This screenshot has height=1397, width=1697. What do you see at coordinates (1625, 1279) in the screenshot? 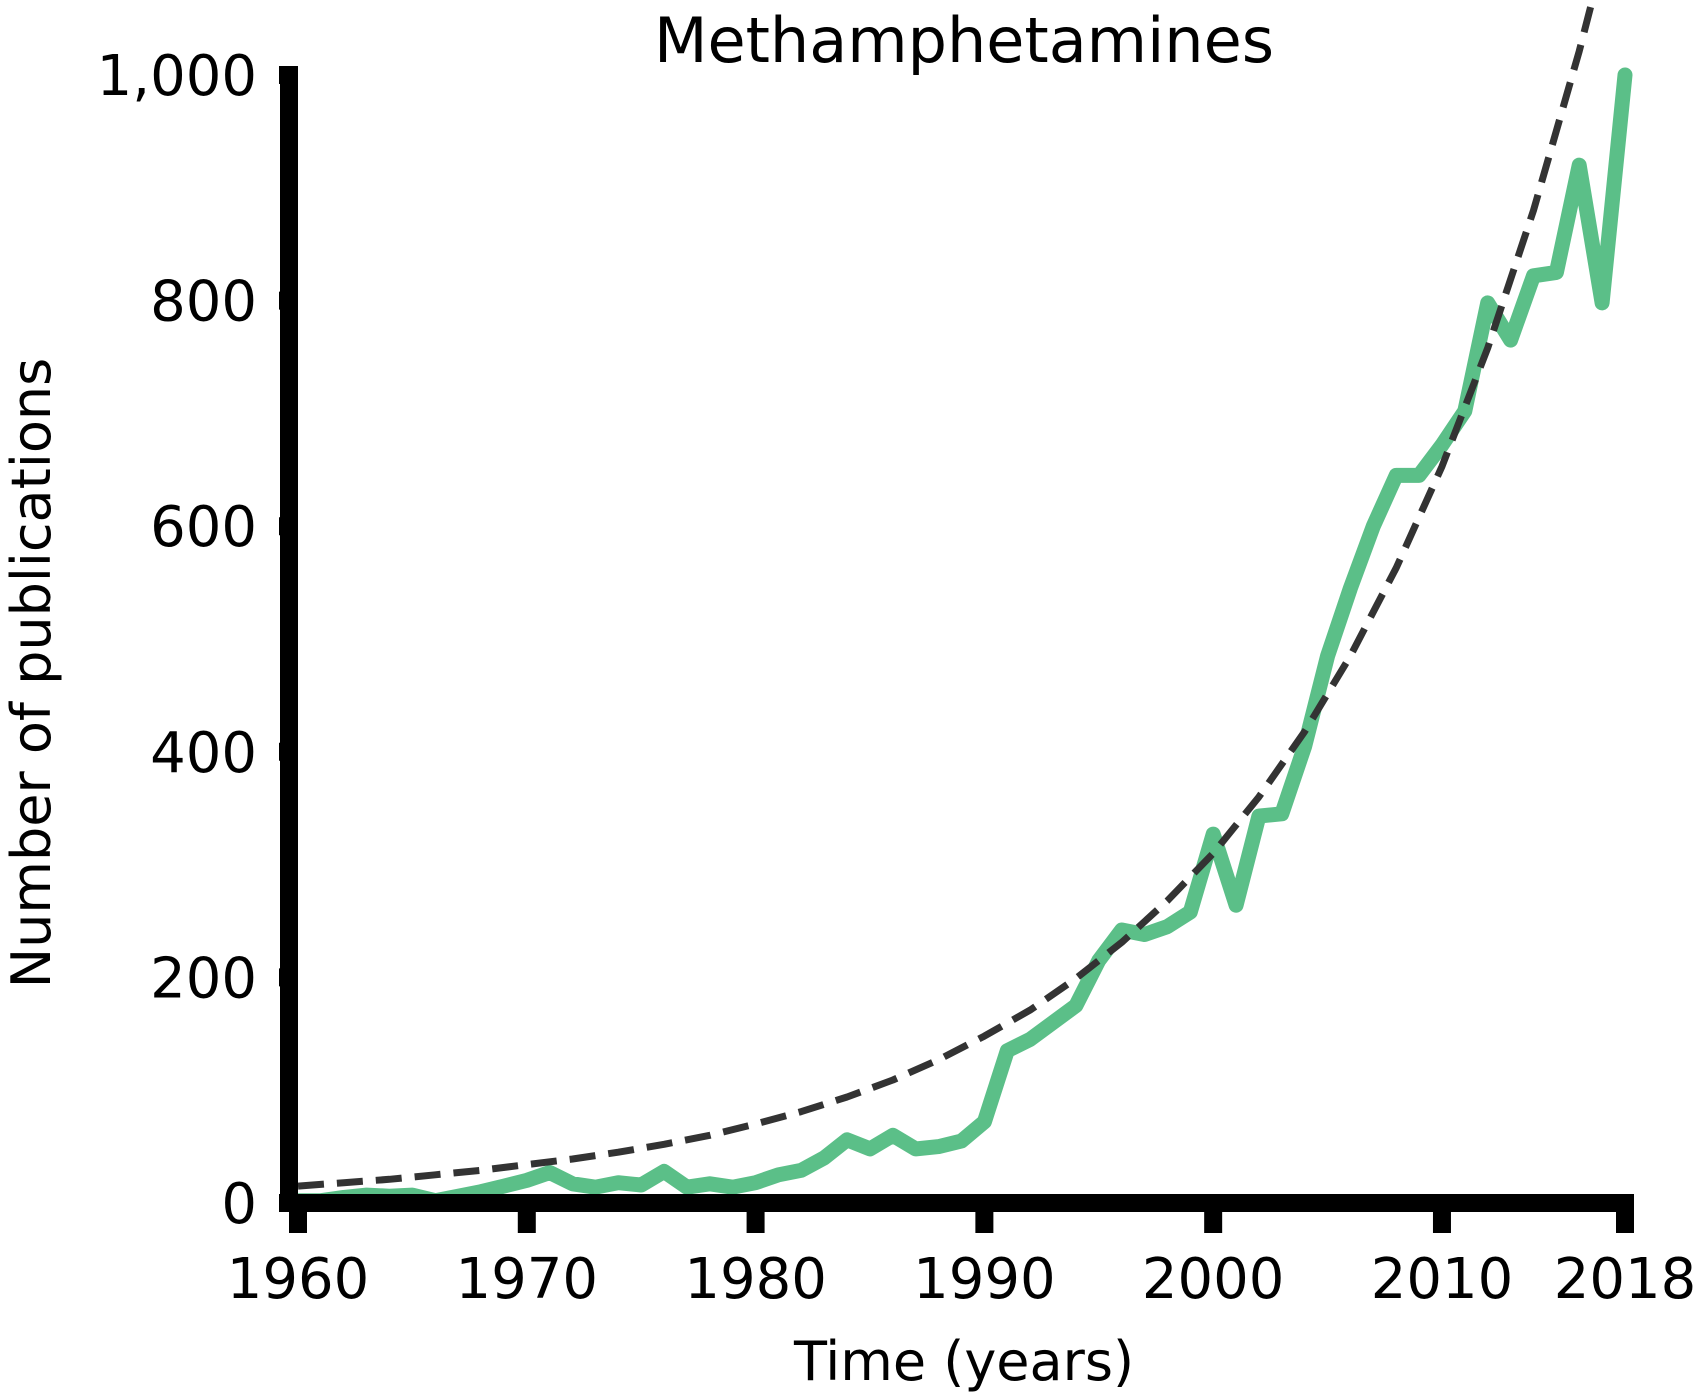
I see `x-tick-label: 2018` at bounding box center [1625, 1279].